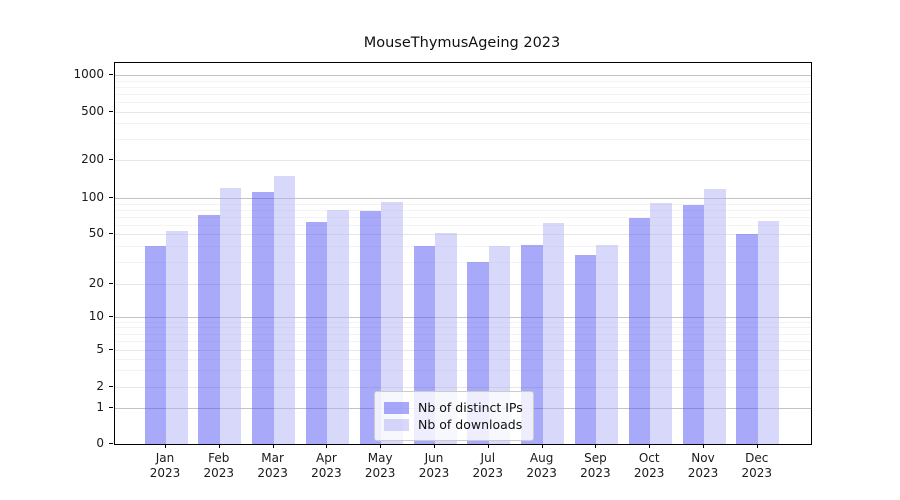  What do you see at coordinates (639, 331) in the screenshot?
I see `bar-ips-oct` at bounding box center [639, 331].